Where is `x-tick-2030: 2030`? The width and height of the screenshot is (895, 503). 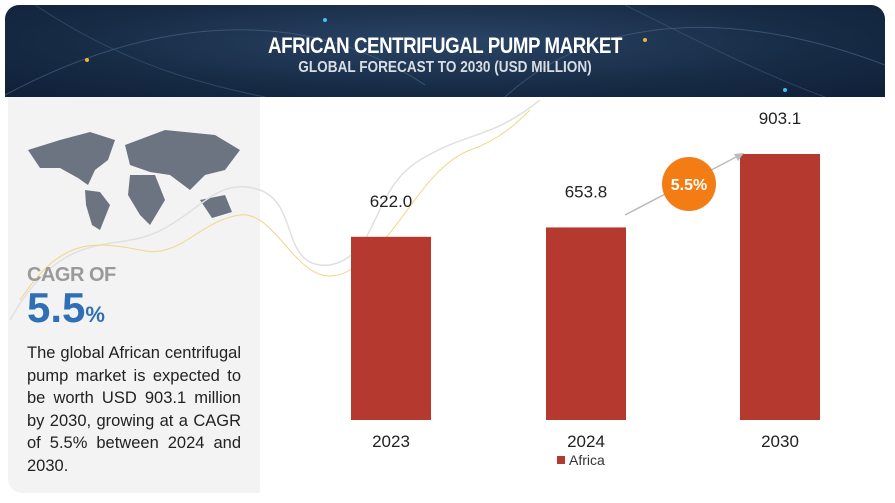
x-tick-2030: 2030 is located at coordinates (780, 441).